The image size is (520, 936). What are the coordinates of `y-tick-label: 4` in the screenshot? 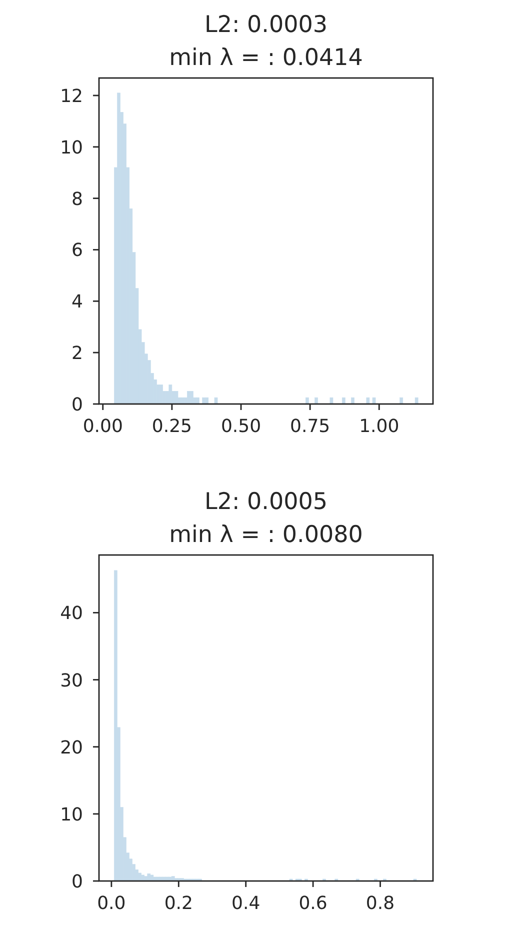 It's located at (77, 302).